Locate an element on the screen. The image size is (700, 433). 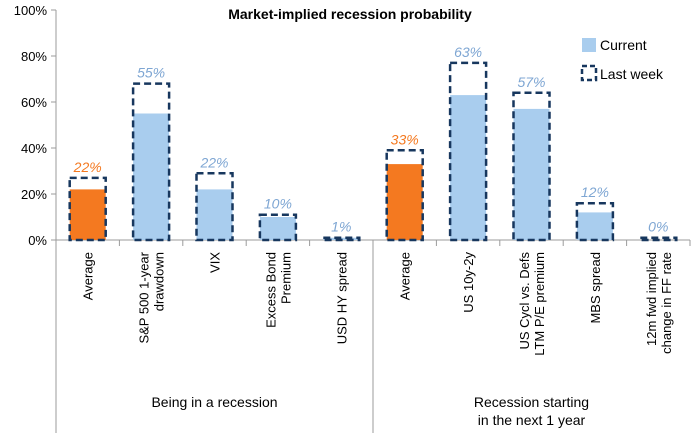
x-tick-label: drawdown is located at coordinates (159, 281).